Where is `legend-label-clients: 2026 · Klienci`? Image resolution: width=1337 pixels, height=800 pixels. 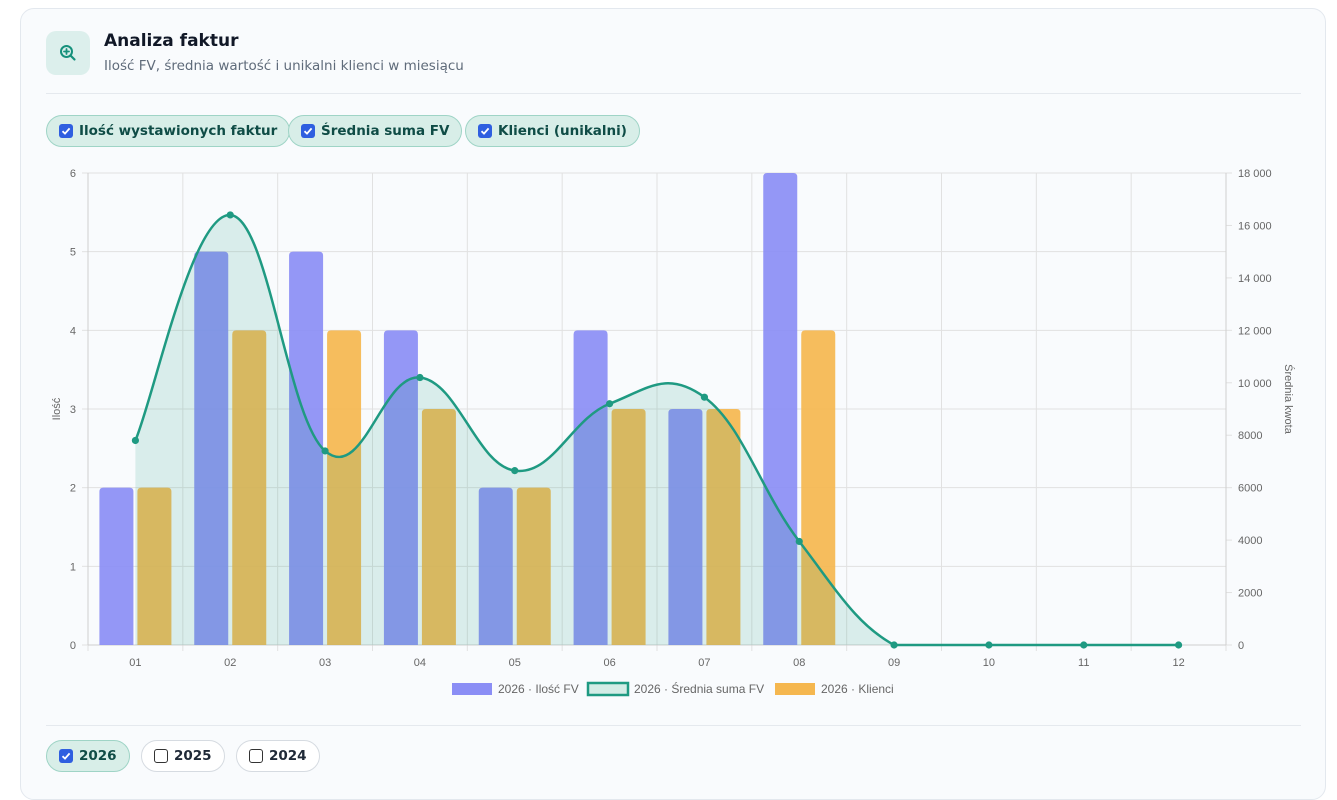 legend-label-clients: 2026 · Klienci is located at coordinates (857, 689).